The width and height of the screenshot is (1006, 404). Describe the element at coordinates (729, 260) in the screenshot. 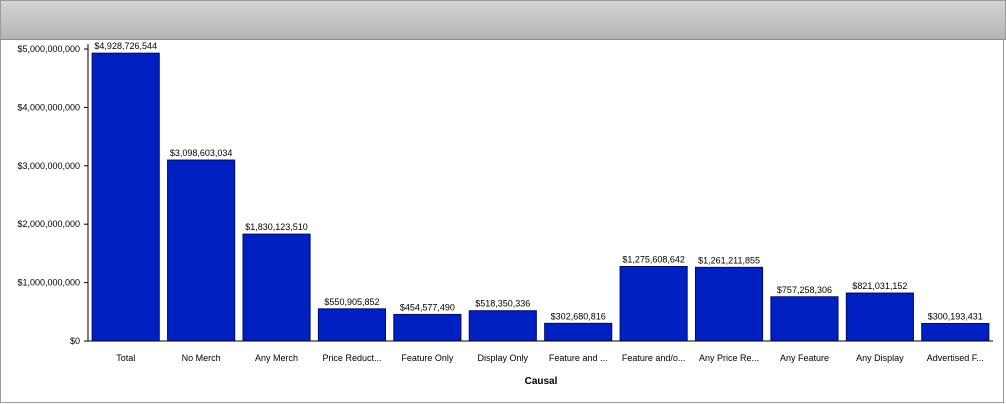

I see `bar-value-label: $1,261,211,855` at that location.